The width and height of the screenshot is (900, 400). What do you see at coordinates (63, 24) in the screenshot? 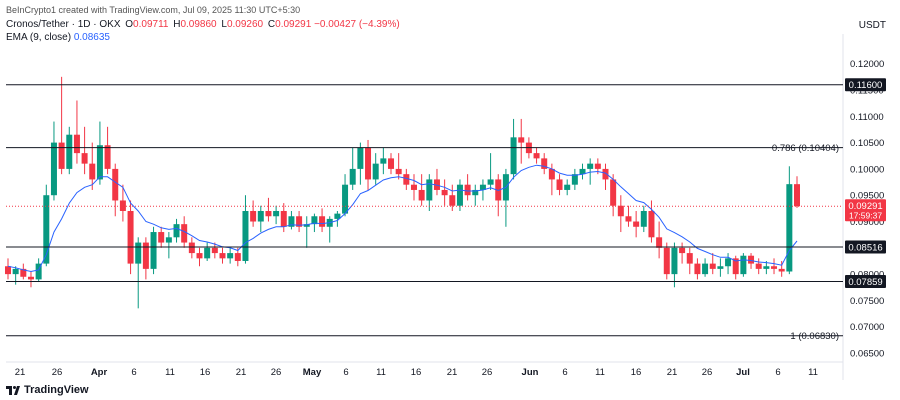
I see `symbol-label: Cronos/Tether · 1D · OKX` at bounding box center [63, 24].